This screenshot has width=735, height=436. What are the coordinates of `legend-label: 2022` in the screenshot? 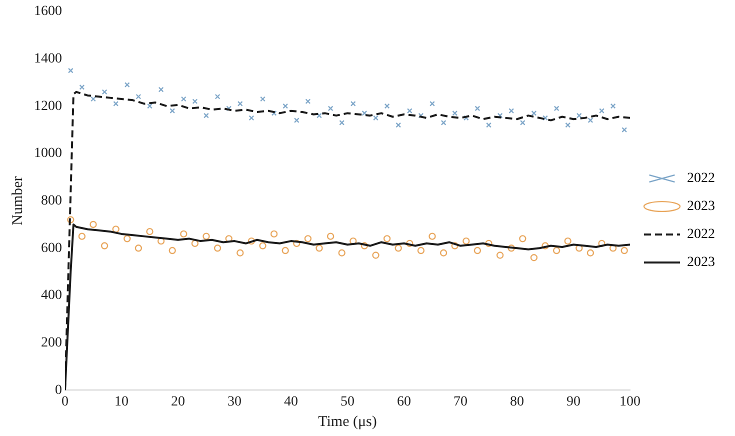 It's located at (701, 234).